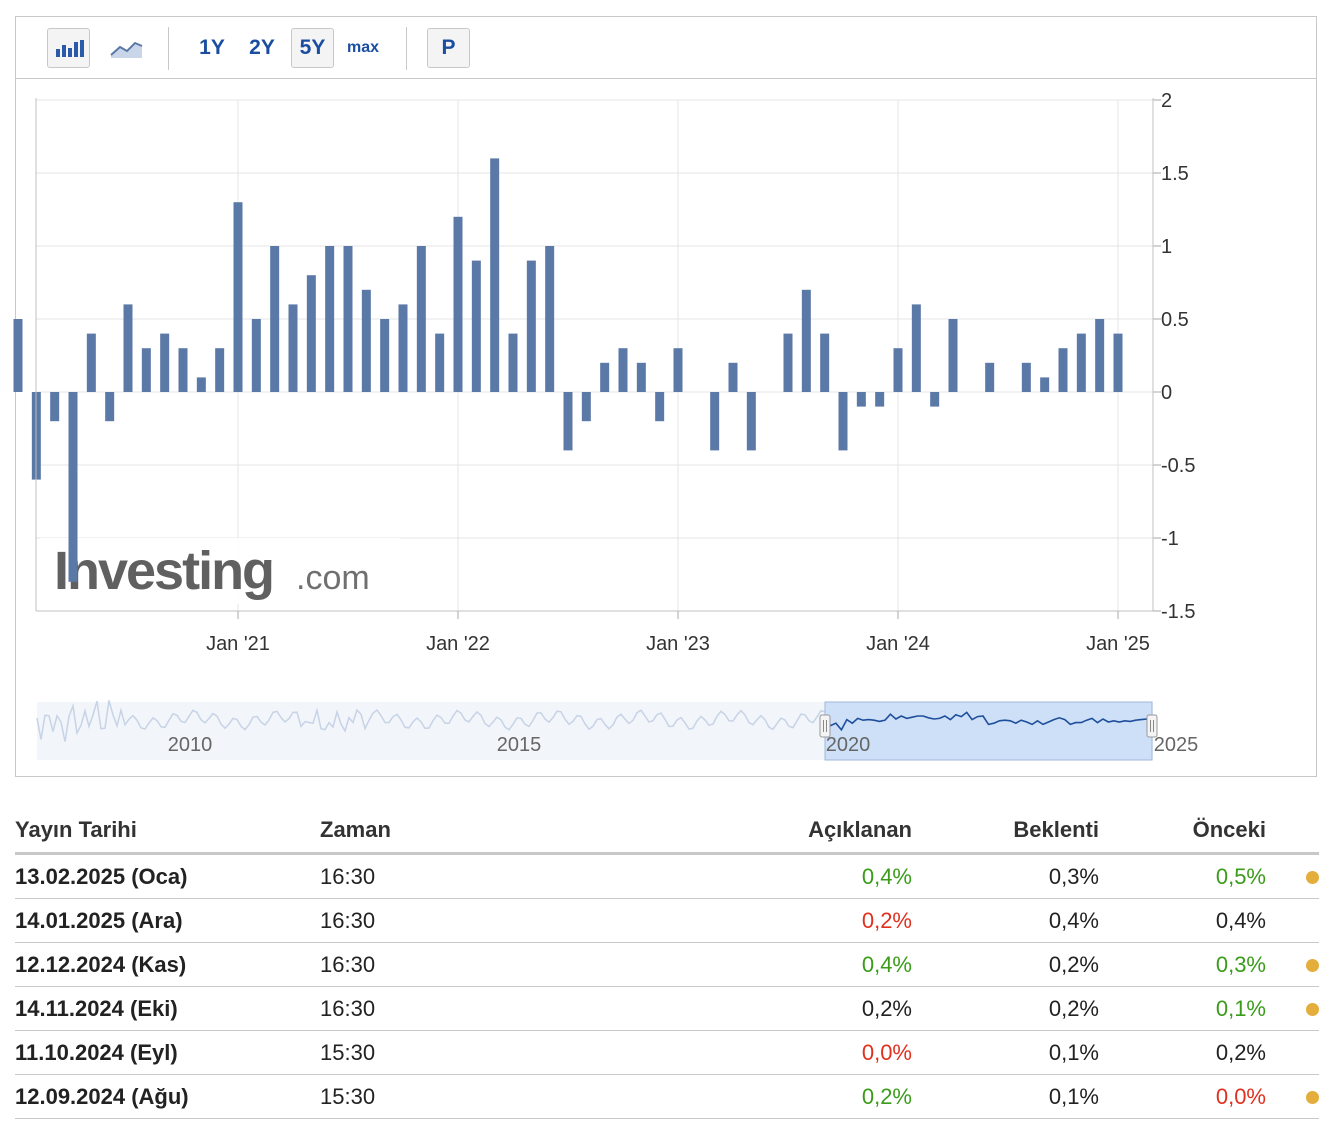  What do you see at coordinates (1182, 831) in the screenshot?
I see `header-previous: Önceki` at bounding box center [1182, 831].